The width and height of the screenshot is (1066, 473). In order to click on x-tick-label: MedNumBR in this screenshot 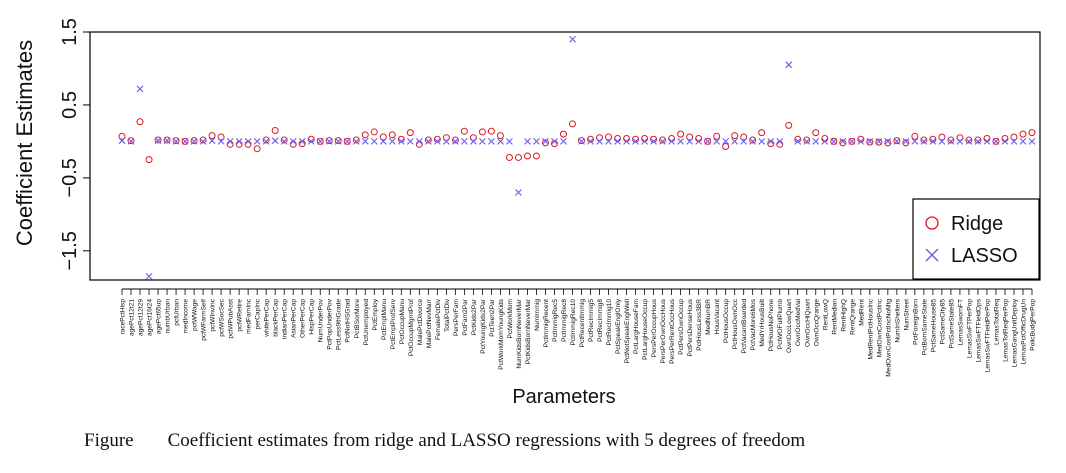, I will do `click(708, 317)`.